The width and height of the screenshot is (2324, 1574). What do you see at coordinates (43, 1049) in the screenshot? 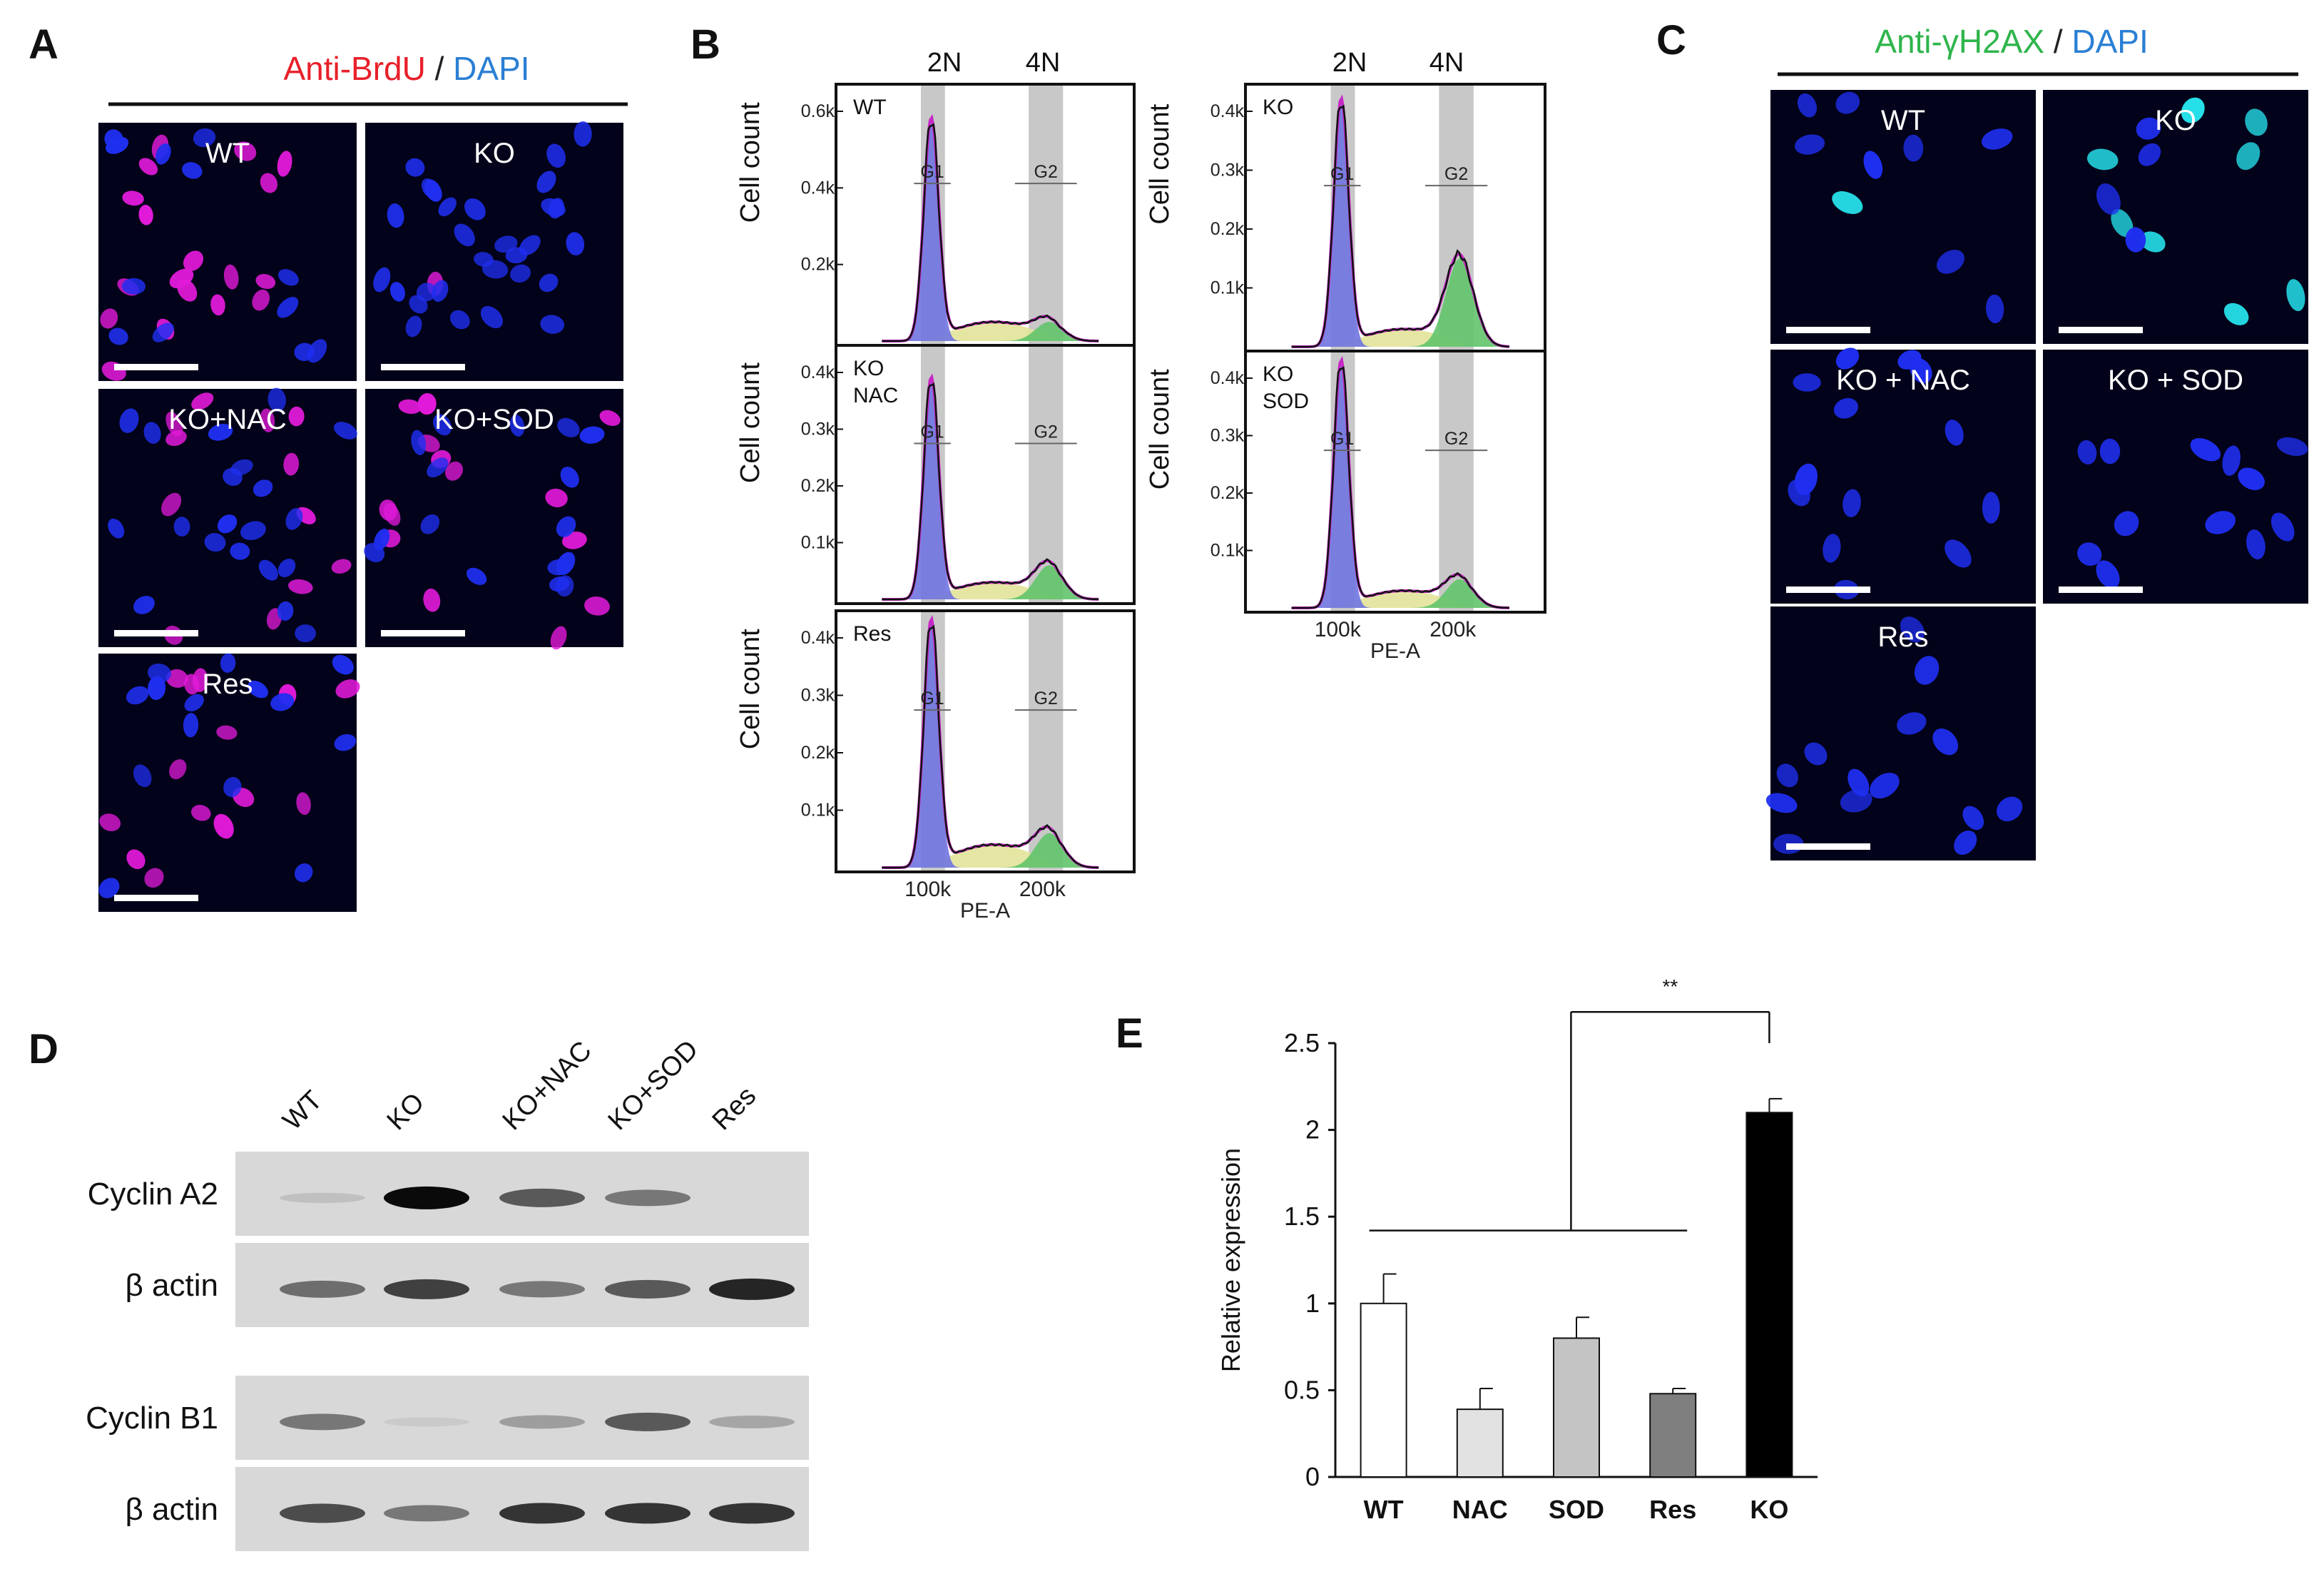
I see `panel-label-d: D` at bounding box center [43, 1049].